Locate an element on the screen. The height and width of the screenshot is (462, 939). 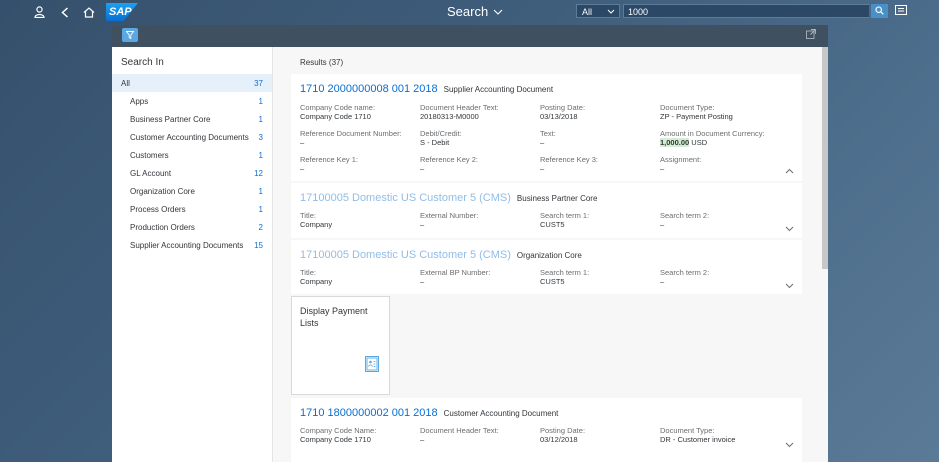
facet-count: 2 is located at coordinates (260, 227).